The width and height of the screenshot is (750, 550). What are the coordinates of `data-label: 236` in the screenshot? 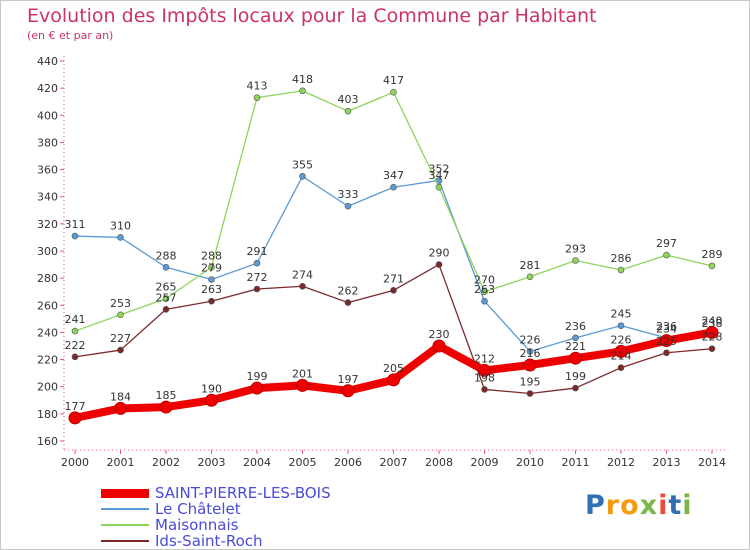 It's located at (666, 326).